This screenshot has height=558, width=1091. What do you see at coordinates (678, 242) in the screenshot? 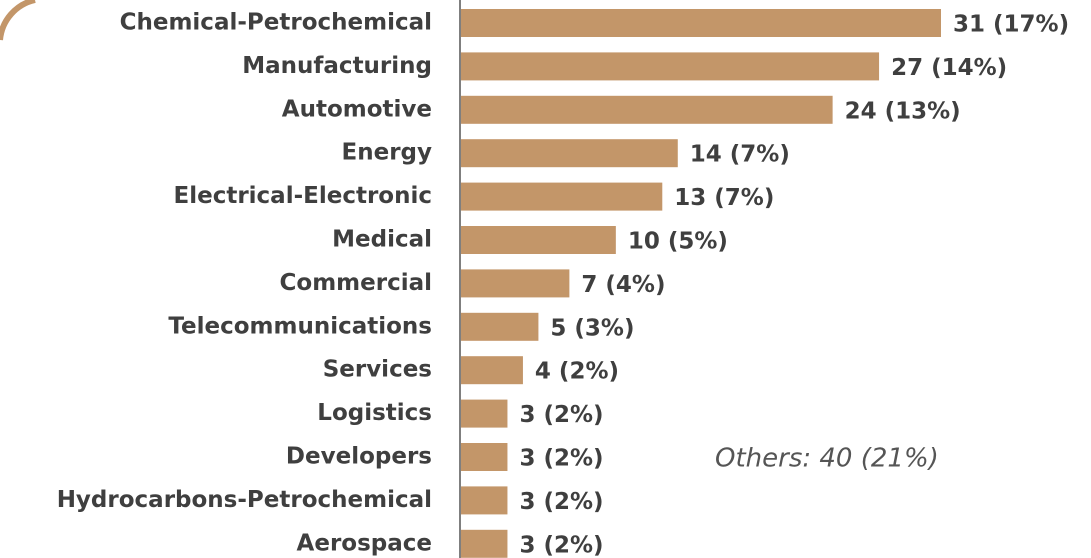
I see `value-label: 10 (5%)` at bounding box center [678, 242].